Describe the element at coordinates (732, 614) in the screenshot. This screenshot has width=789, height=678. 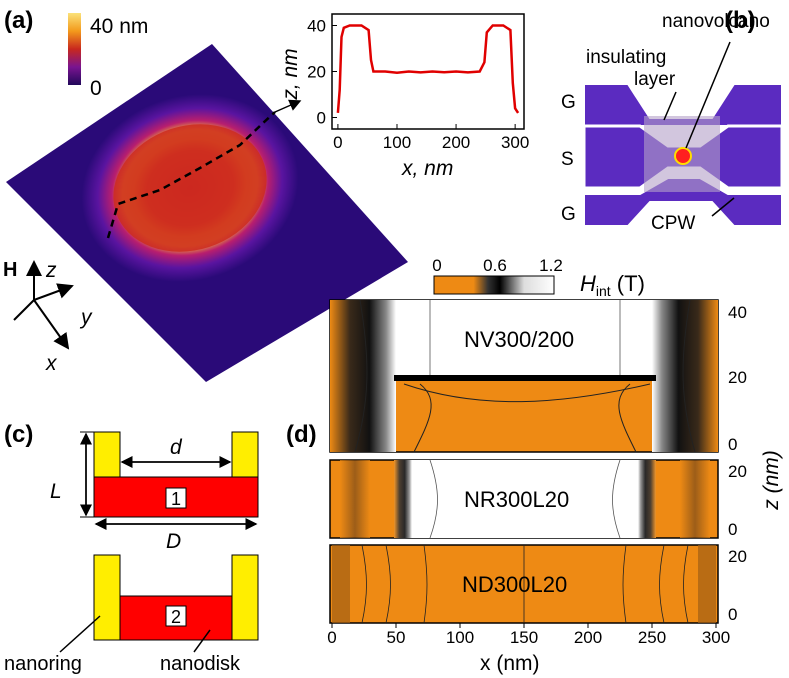
I see `nd-ztick-0: 0` at that location.